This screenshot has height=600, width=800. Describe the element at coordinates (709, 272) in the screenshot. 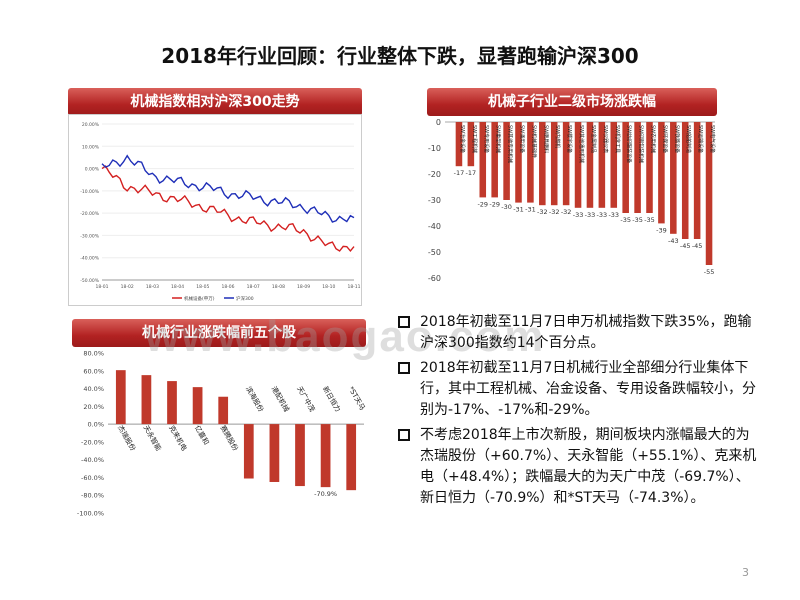

I see `data-label: -55` at that location.